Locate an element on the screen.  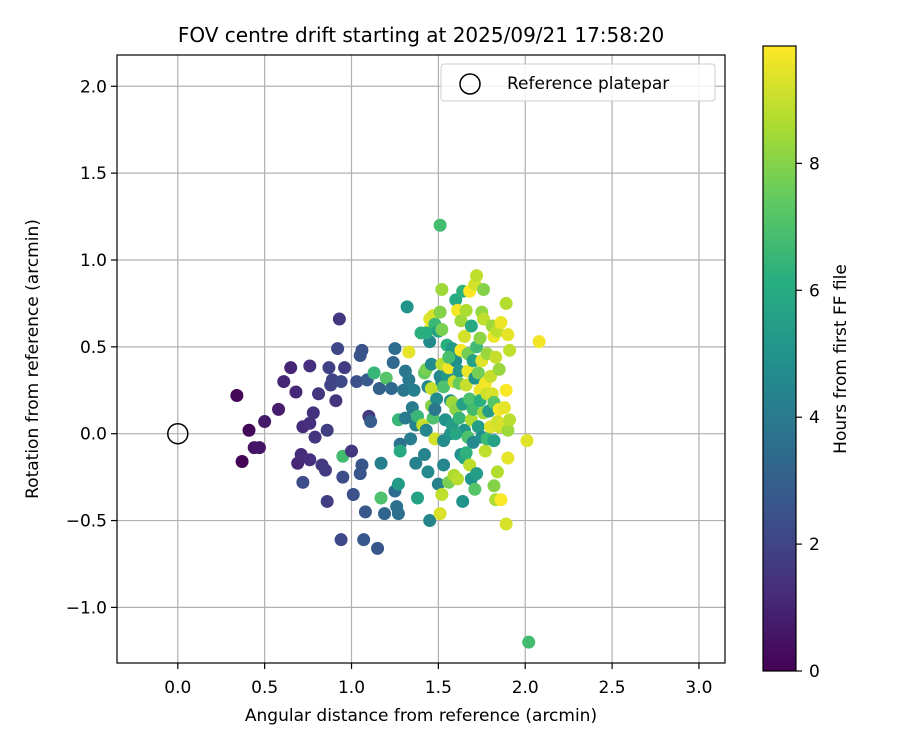
y-tick-label: 2.0 is located at coordinates (93, 87).